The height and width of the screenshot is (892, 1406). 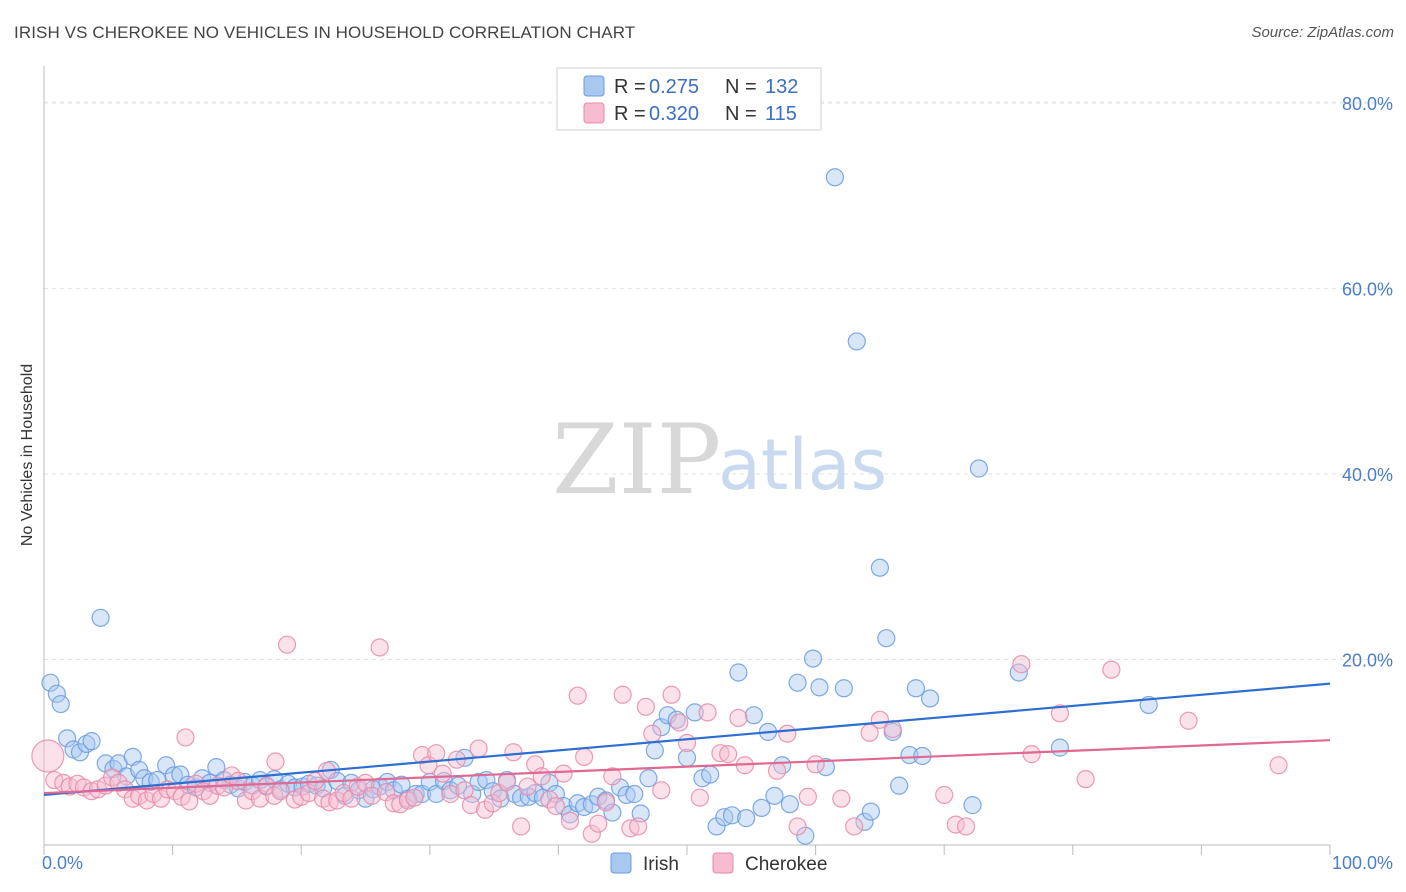 I want to click on y-tick-label-2: 60.0%, so click(x=1367, y=290).